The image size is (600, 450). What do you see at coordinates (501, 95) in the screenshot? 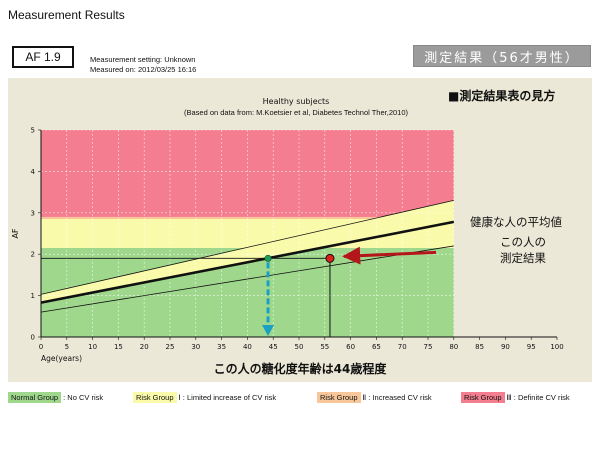
I see `guide-heading: ■測定結果表の見方` at bounding box center [501, 95].